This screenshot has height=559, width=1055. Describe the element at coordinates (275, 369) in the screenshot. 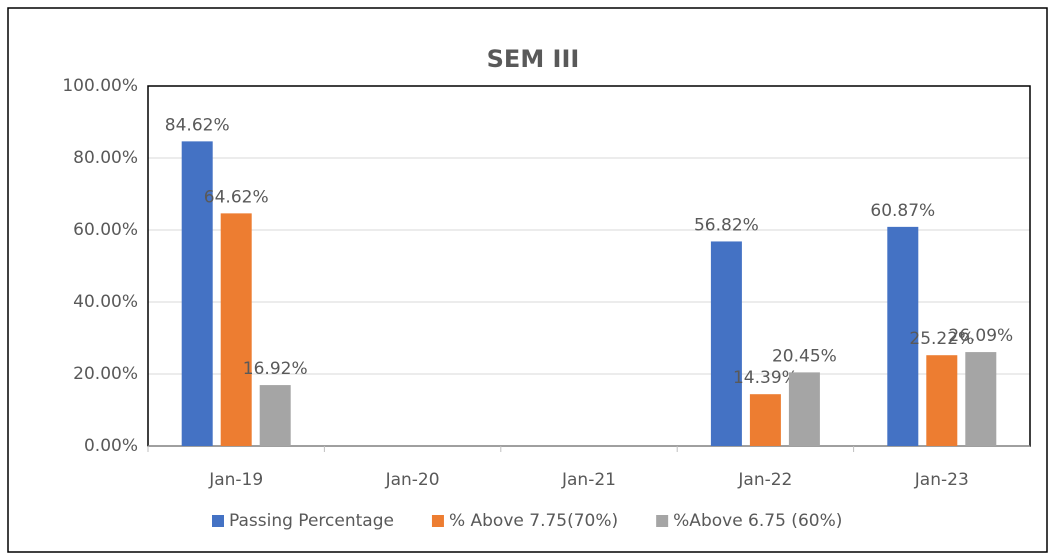

I see `data-label: 16.92%` at that location.